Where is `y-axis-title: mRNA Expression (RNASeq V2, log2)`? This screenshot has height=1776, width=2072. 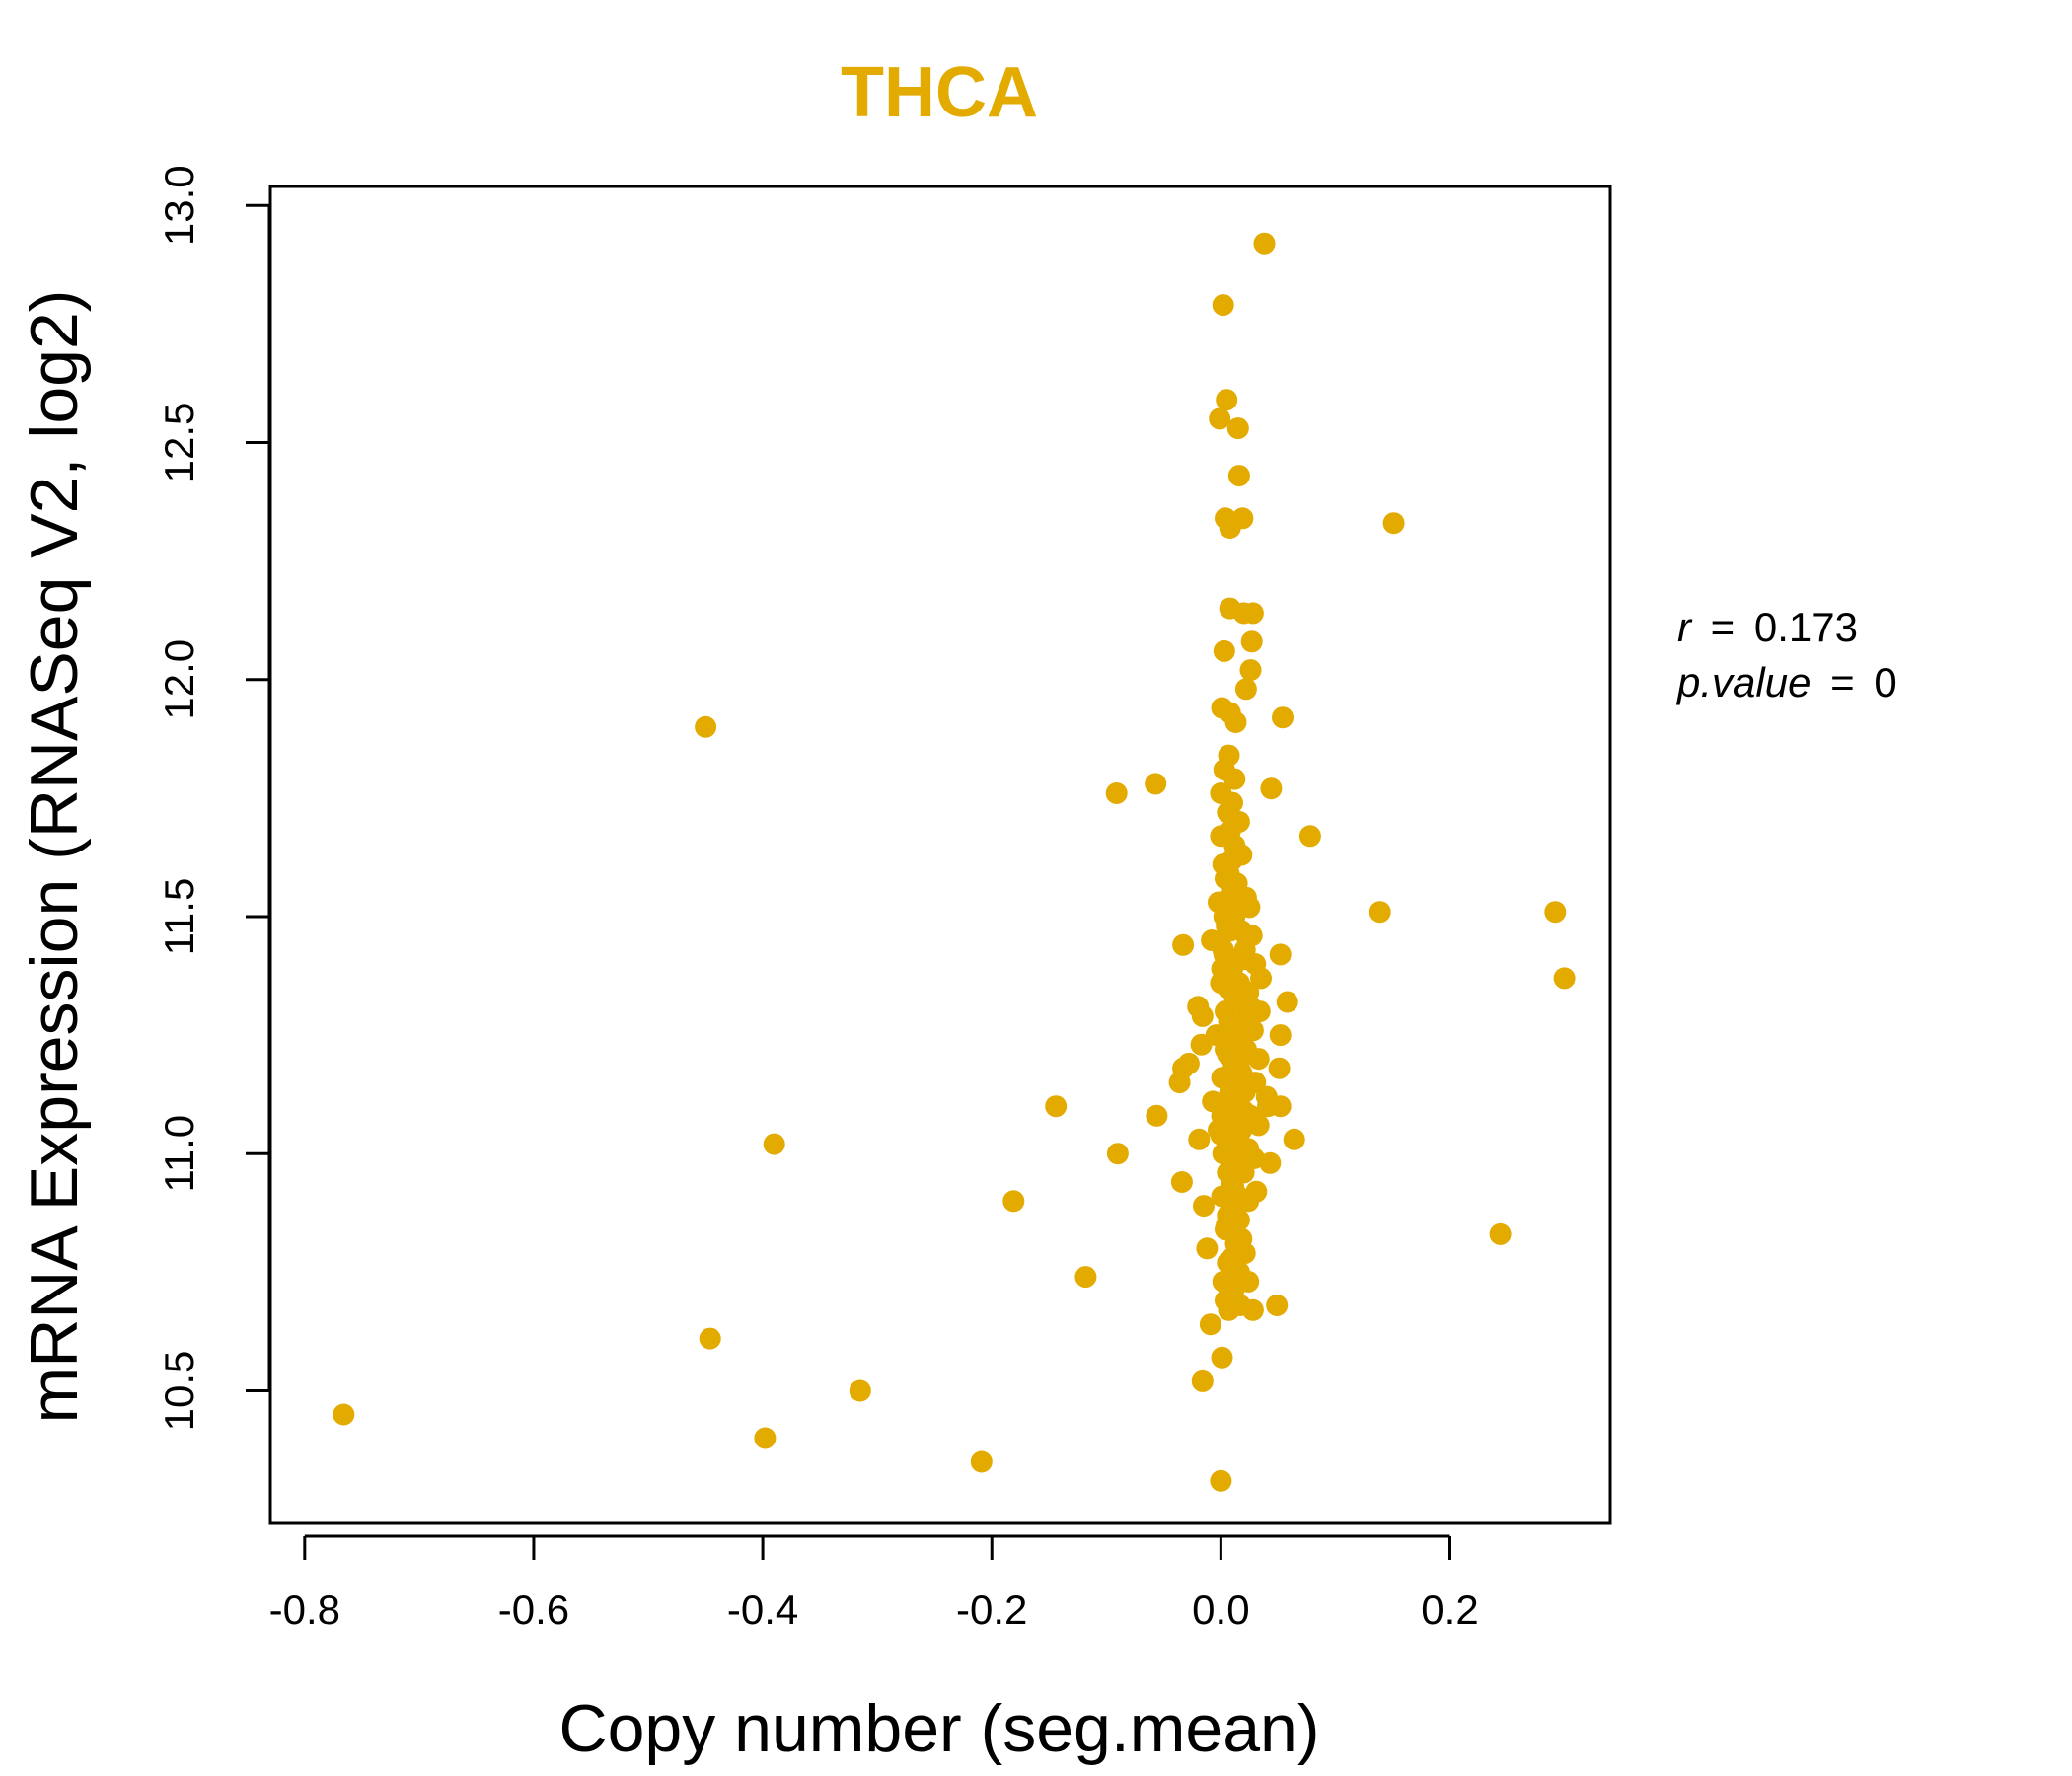
y-axis-title: mRNA Expression (RNASeq V2, log2) is located at coordinates (55, 857).